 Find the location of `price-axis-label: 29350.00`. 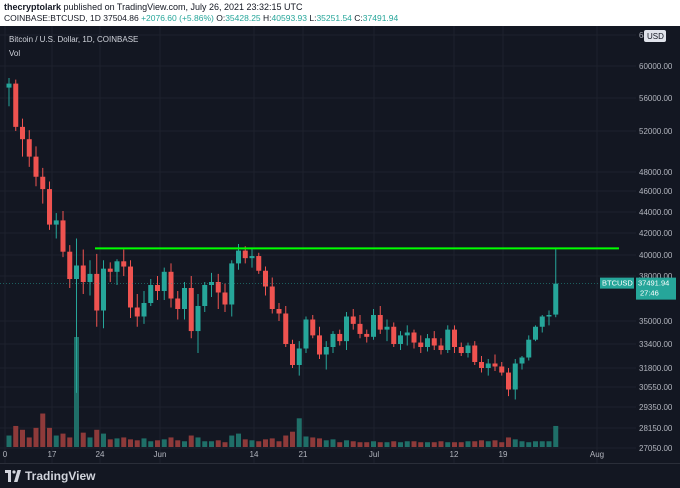

price-axis-label: 29350.00 is located at coordinates (656, 407).